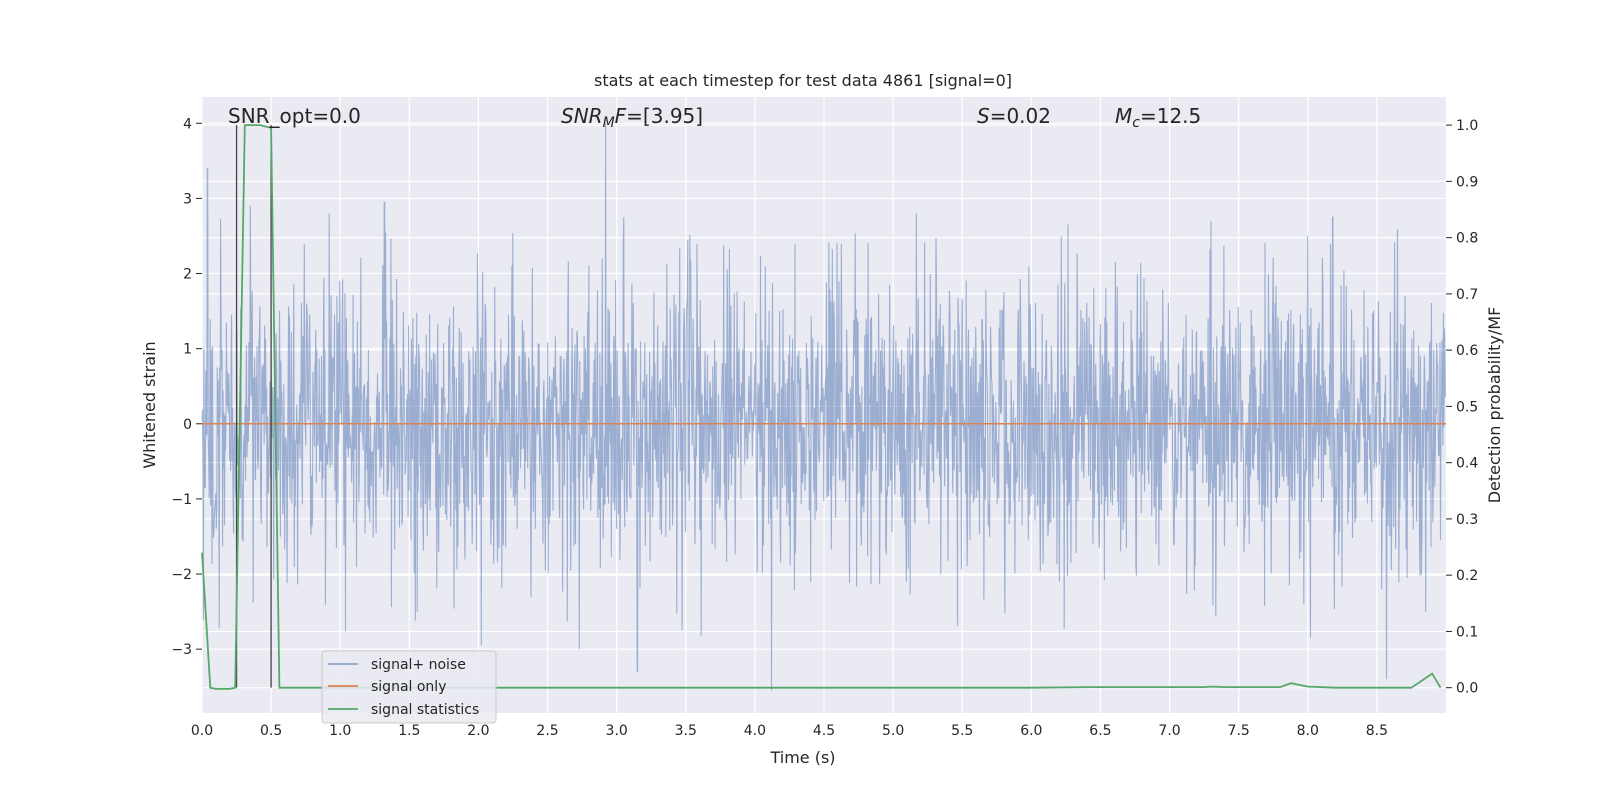 This screenshot has height=800, width=1600. Describe the element at coordinates (1467, 520) in the screenshot. I see `y2-tick-label: 0.3` at that location.